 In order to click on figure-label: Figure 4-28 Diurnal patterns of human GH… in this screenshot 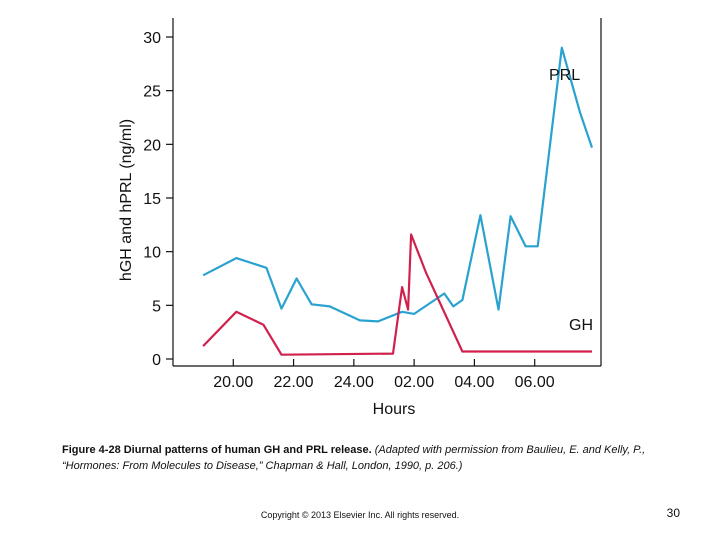, I will do `click(217, 450)`.